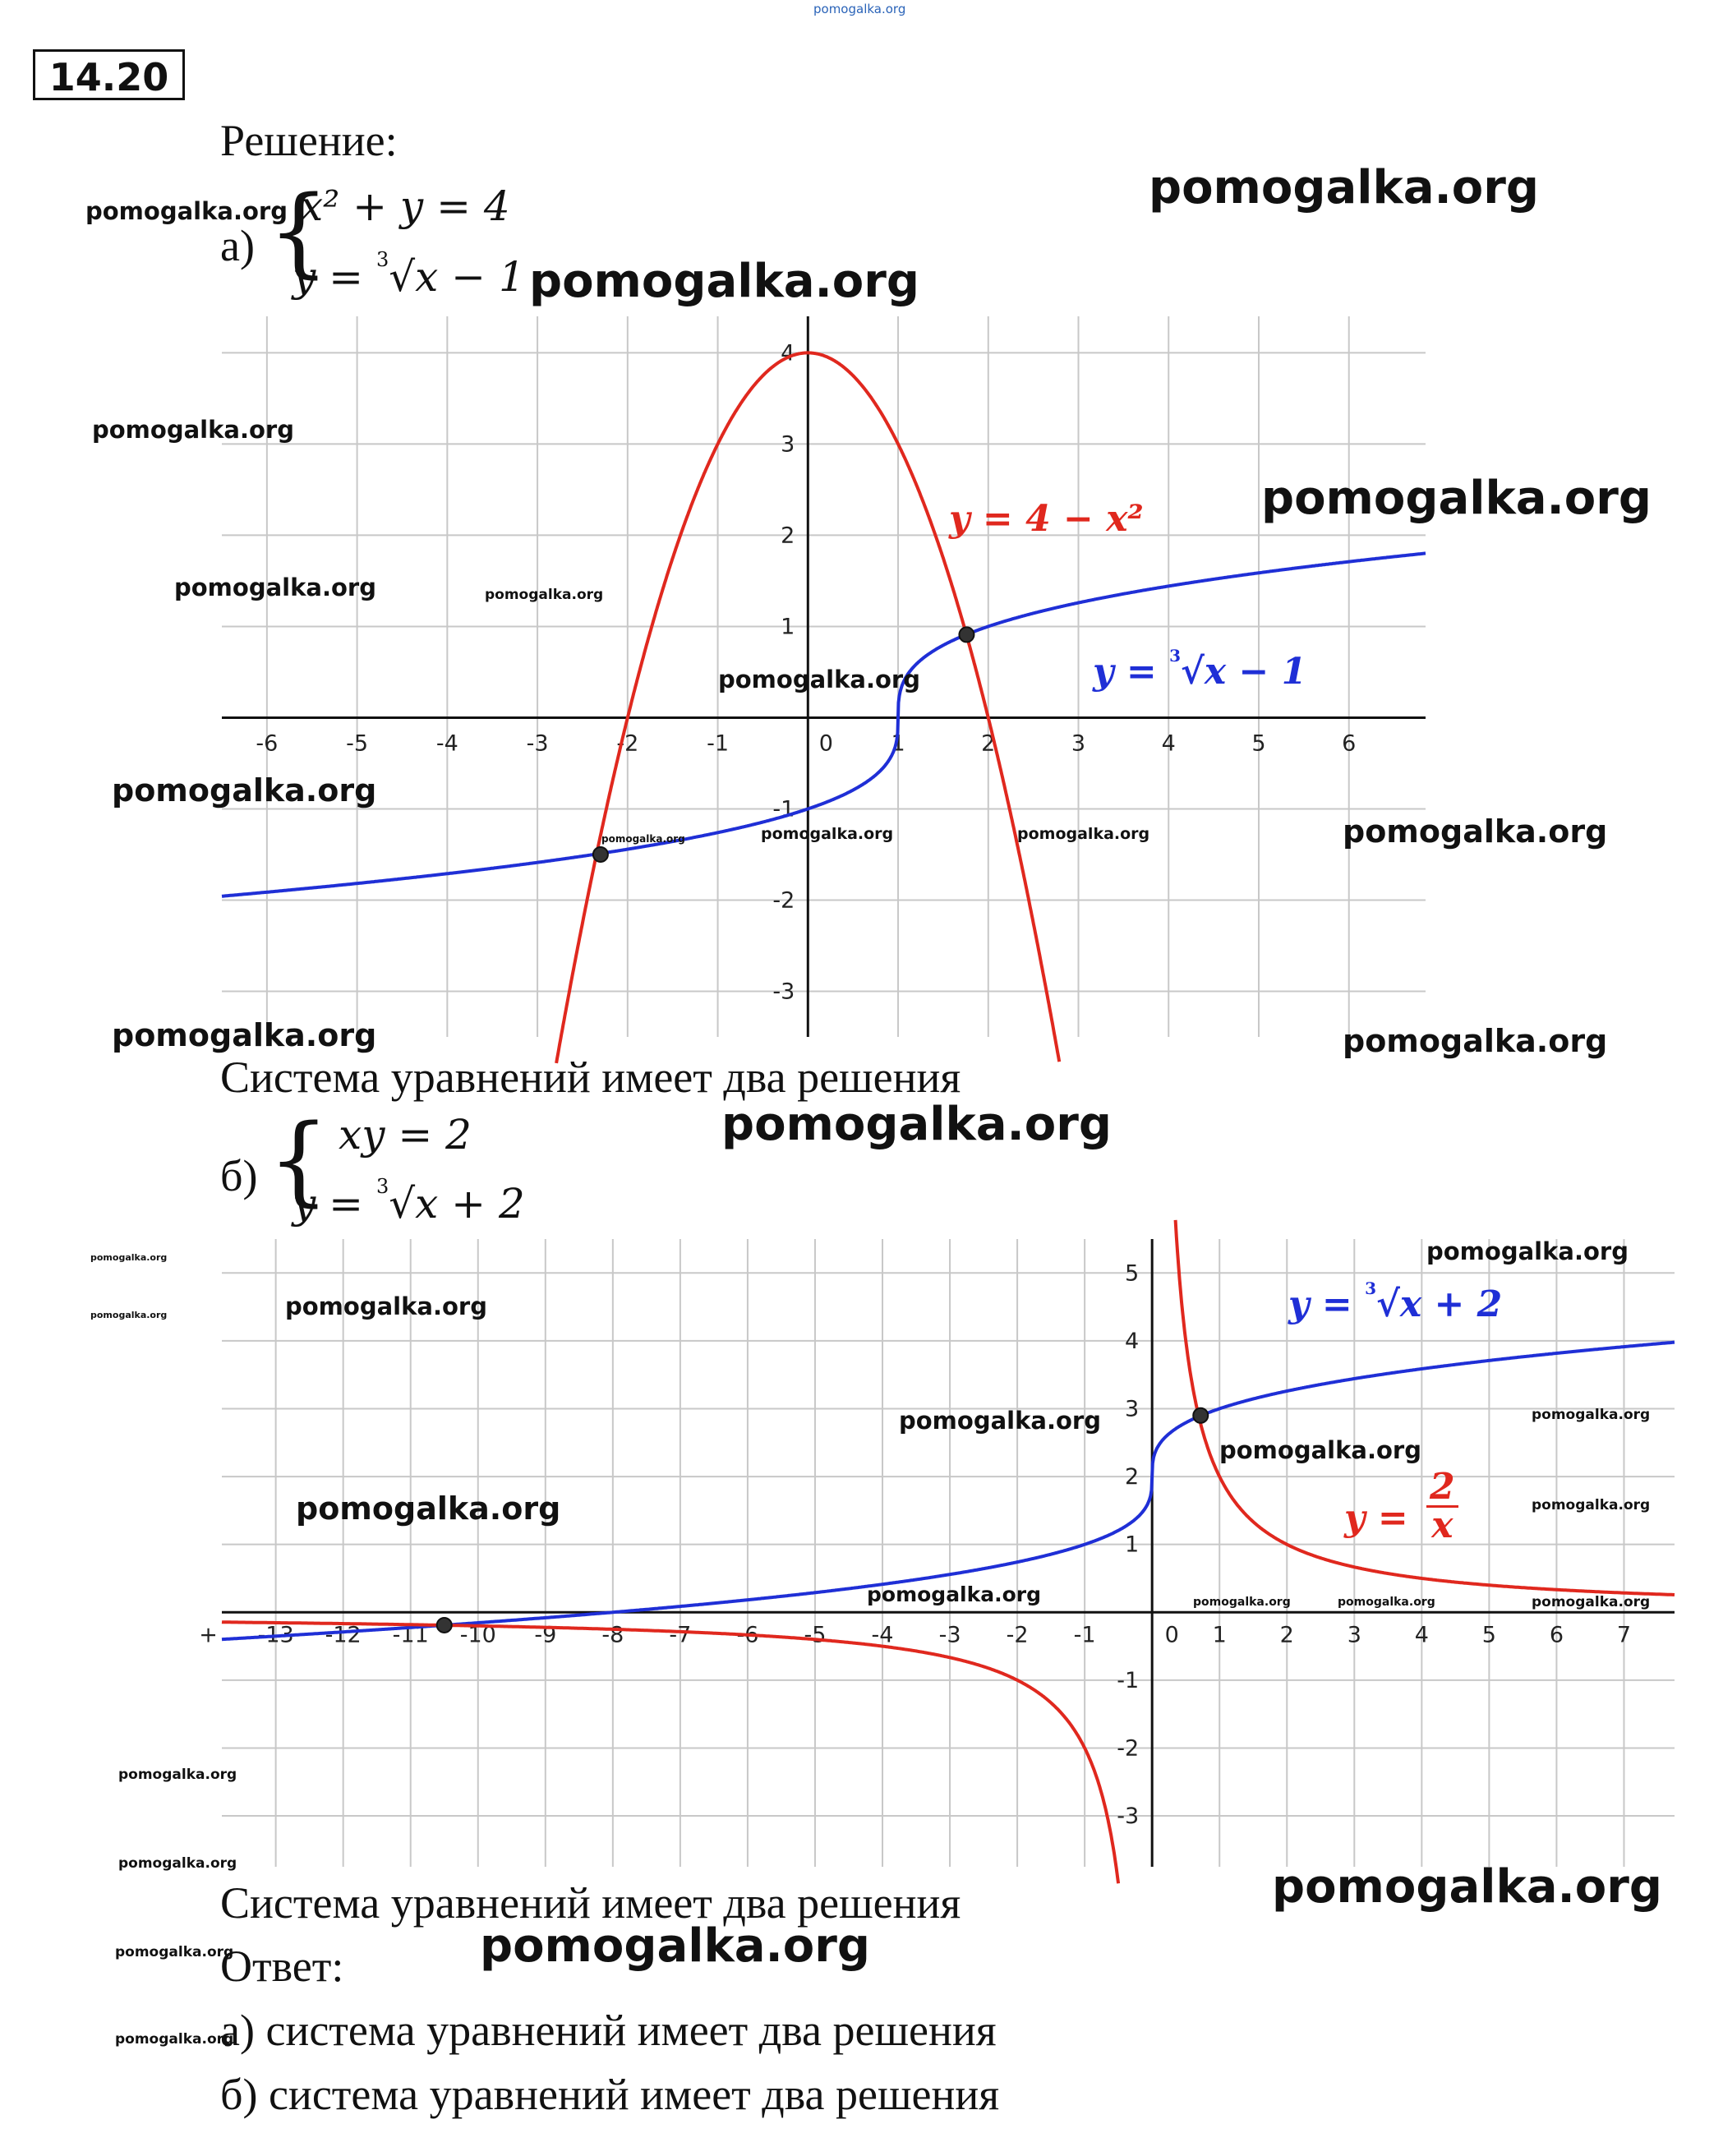  I want to click on x-tick-label: -5, so click(357, 743).